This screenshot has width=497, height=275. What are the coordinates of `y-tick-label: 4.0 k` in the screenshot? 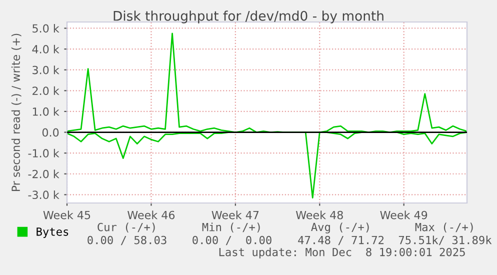 It's located at (46, 49).